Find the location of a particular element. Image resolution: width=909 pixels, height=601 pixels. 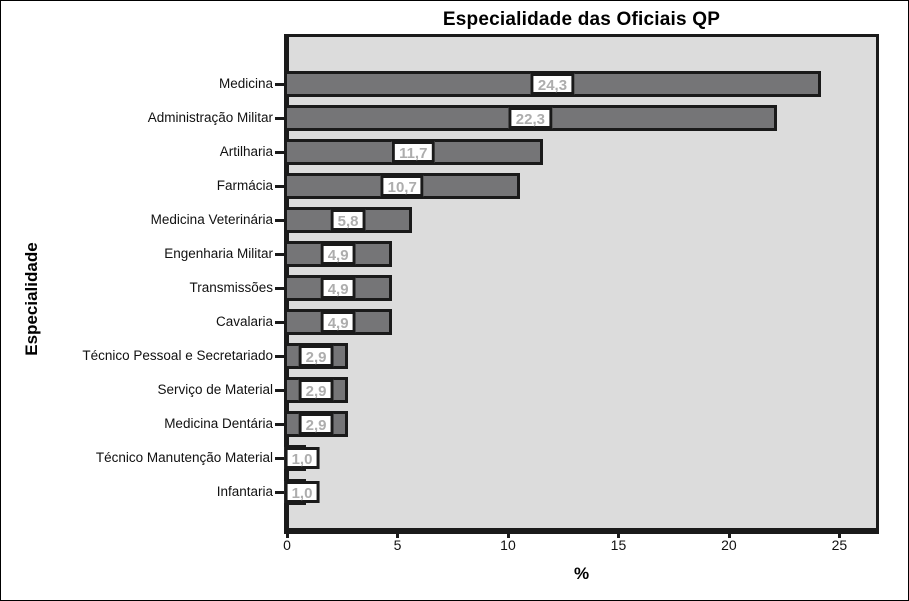

y-axis-title: Especialidade is located at coordinates (31, 299).